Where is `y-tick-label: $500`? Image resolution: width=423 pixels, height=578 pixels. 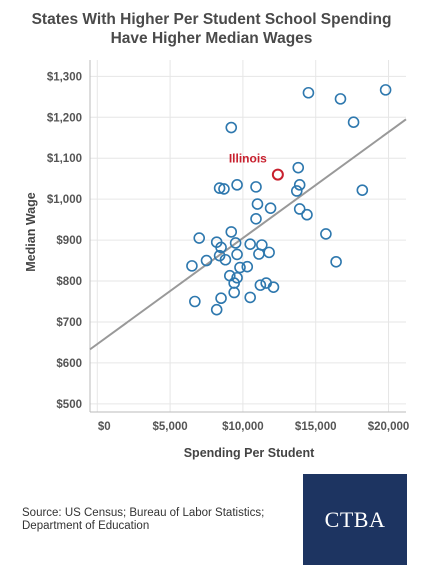
y-tick-label: $500 is located at coordinates (69, 405).